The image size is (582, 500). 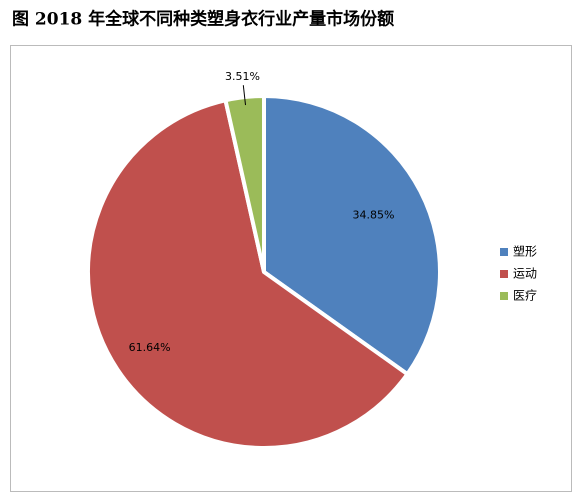 What do you see at coordinates (525, 251) in the screenshot?
I see `legend-label: 塑形` at bounding box center [525, 251].